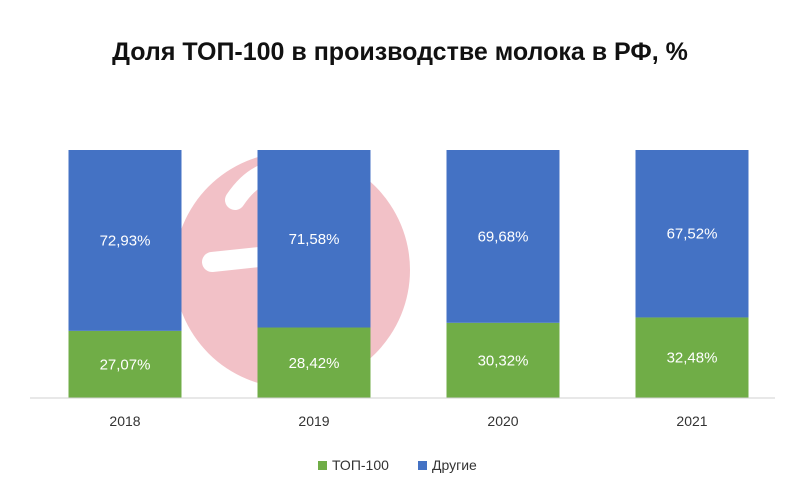  Describe the element at coordinates (502, 421) in the screenshot. I see `x-tick-label-2020: 2020` at that location.